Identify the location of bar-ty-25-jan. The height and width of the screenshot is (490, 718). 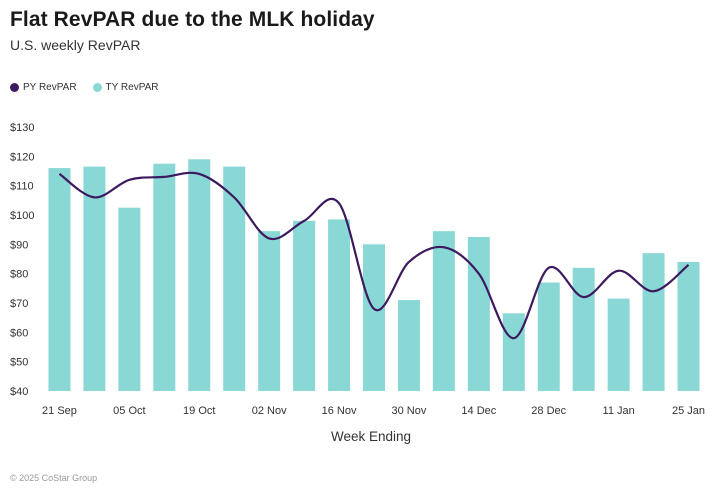
(688, 326).